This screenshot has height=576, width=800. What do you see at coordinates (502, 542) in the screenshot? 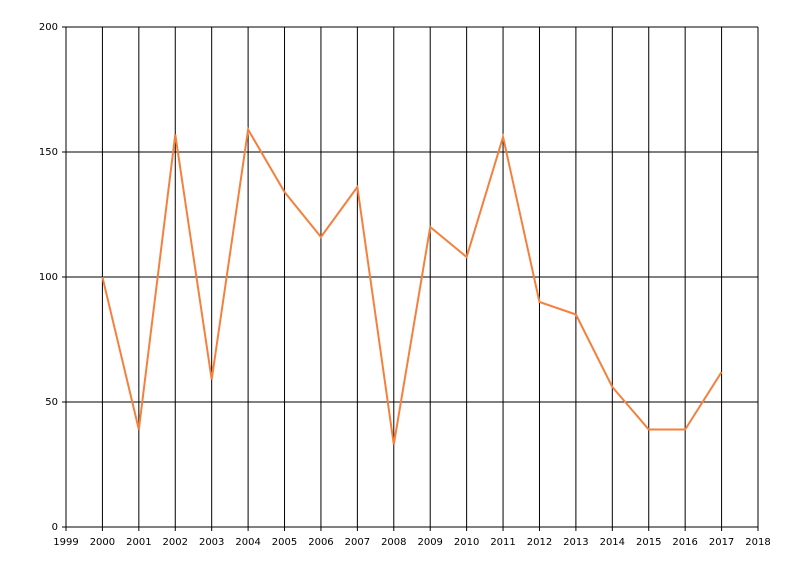
I see `x-tick-label: 2011` at bounding box center [502, 542].